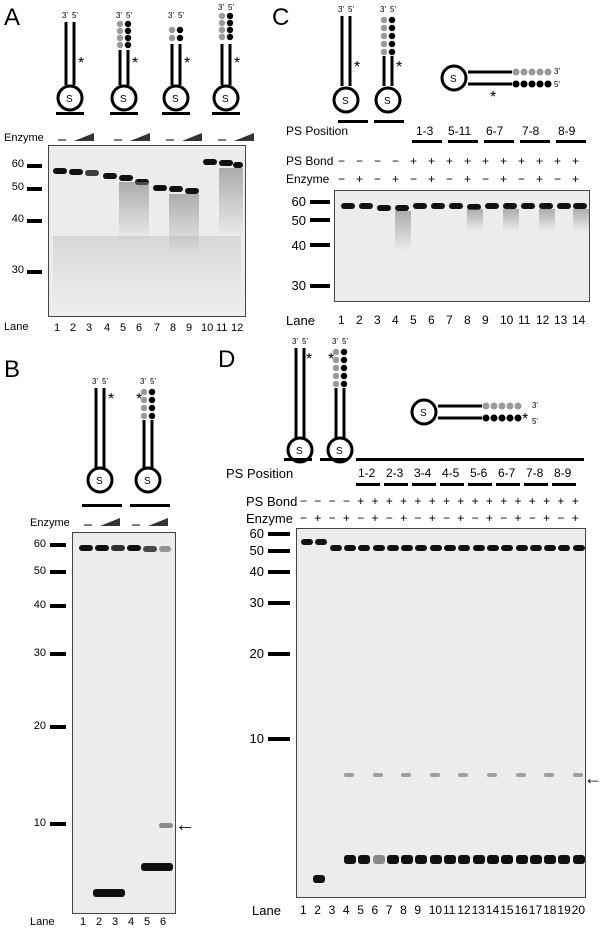 The image size is (600, 932). I want to click on lane-number: 10, so click(207, 328).